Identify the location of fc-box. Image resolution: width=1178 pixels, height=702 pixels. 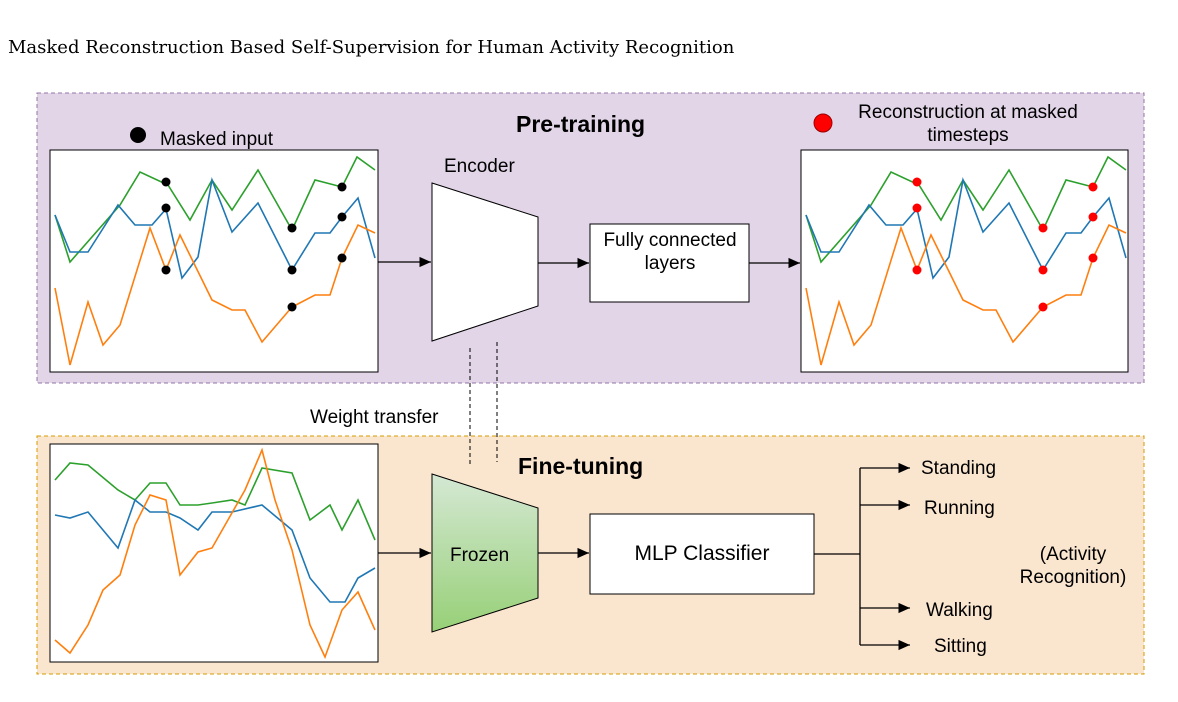
(669, 263).